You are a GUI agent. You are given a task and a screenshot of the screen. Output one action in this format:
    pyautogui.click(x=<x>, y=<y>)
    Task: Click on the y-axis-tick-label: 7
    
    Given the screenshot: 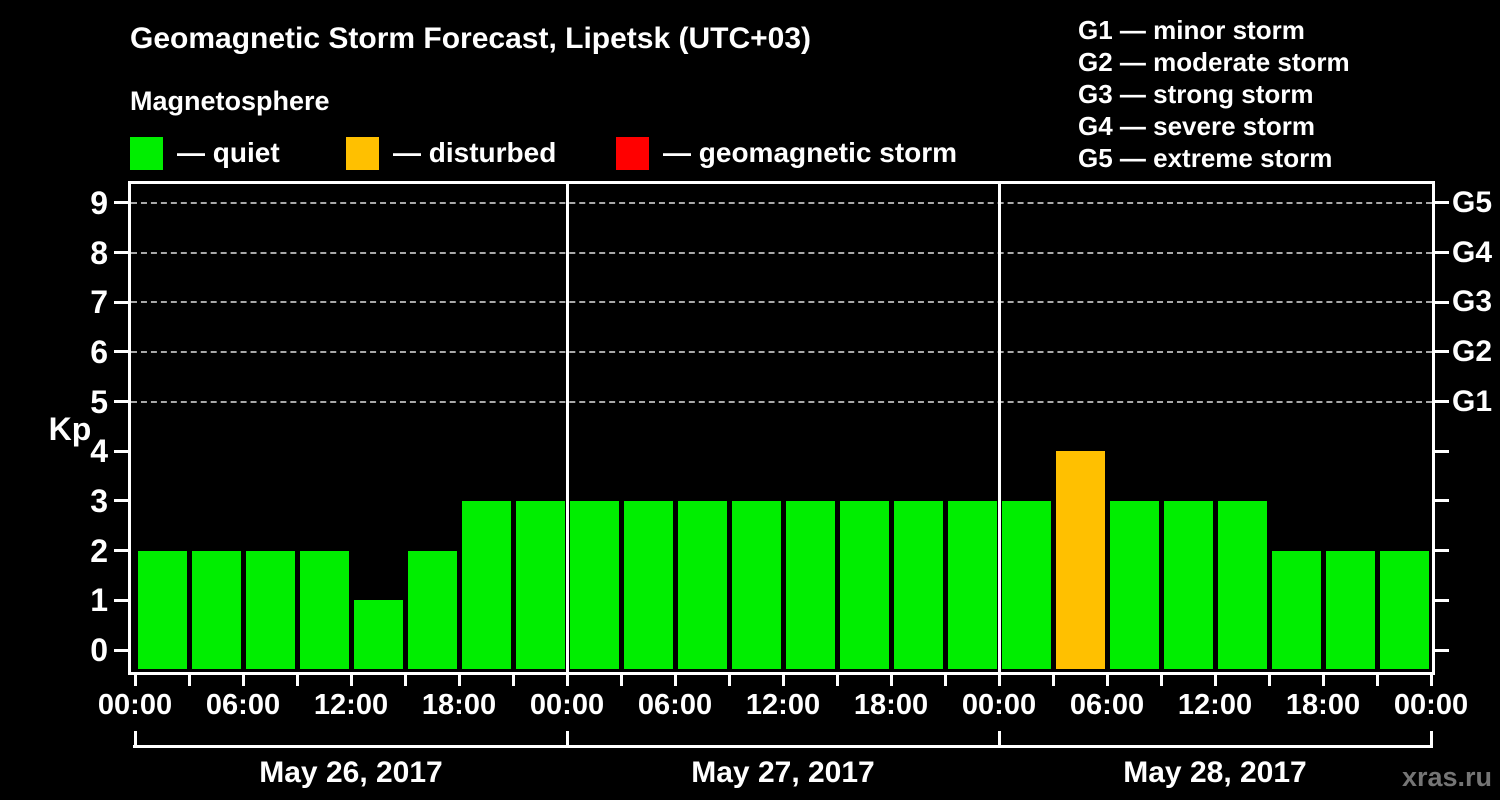 What is the action you would take?
    pyautogui.click(x=99, y=302)
    